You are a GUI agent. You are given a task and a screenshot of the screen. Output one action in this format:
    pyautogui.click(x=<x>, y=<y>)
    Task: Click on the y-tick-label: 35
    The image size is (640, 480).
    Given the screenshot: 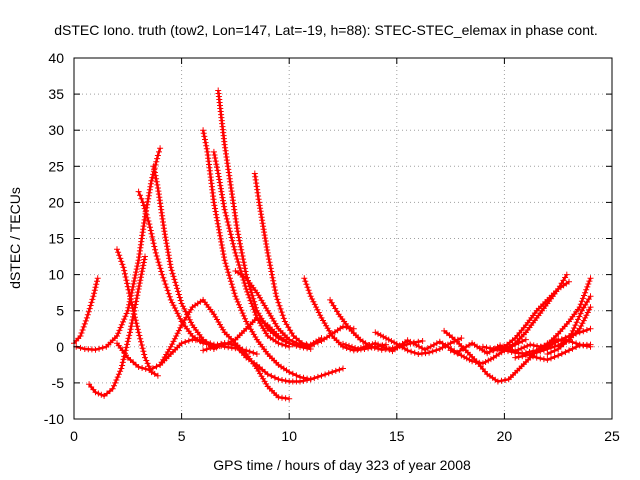 What is the action you would take?
    pyautogui.click(x=56, y=94)
    